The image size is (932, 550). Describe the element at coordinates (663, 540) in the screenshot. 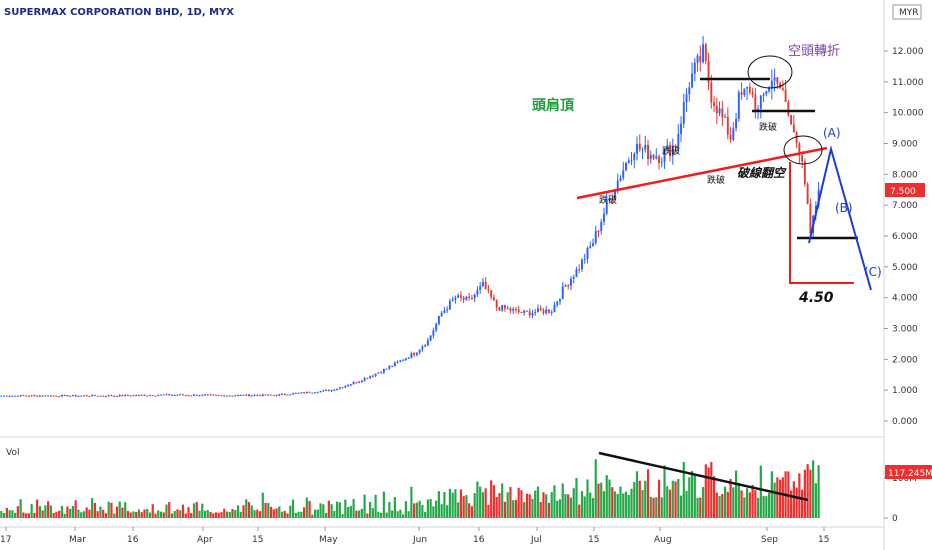

I see `time-tick-label: Aug` at that location.